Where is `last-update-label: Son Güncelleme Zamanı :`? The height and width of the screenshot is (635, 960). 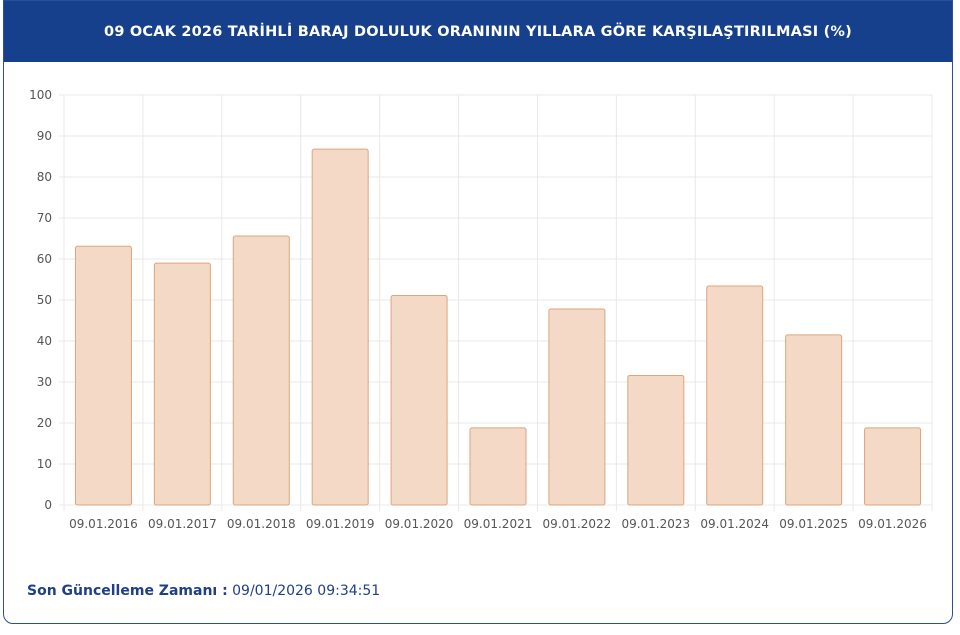
last-update-label: Son Güncelleme Zamanı : is located at coordinates (127, 591).